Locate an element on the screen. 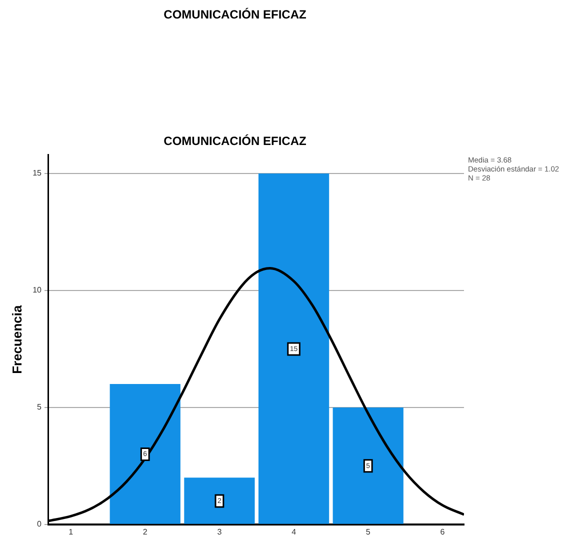 The width and height of the screenshot is (574, 546). x-tick-label: 5 is located at coordinates (368, 531).